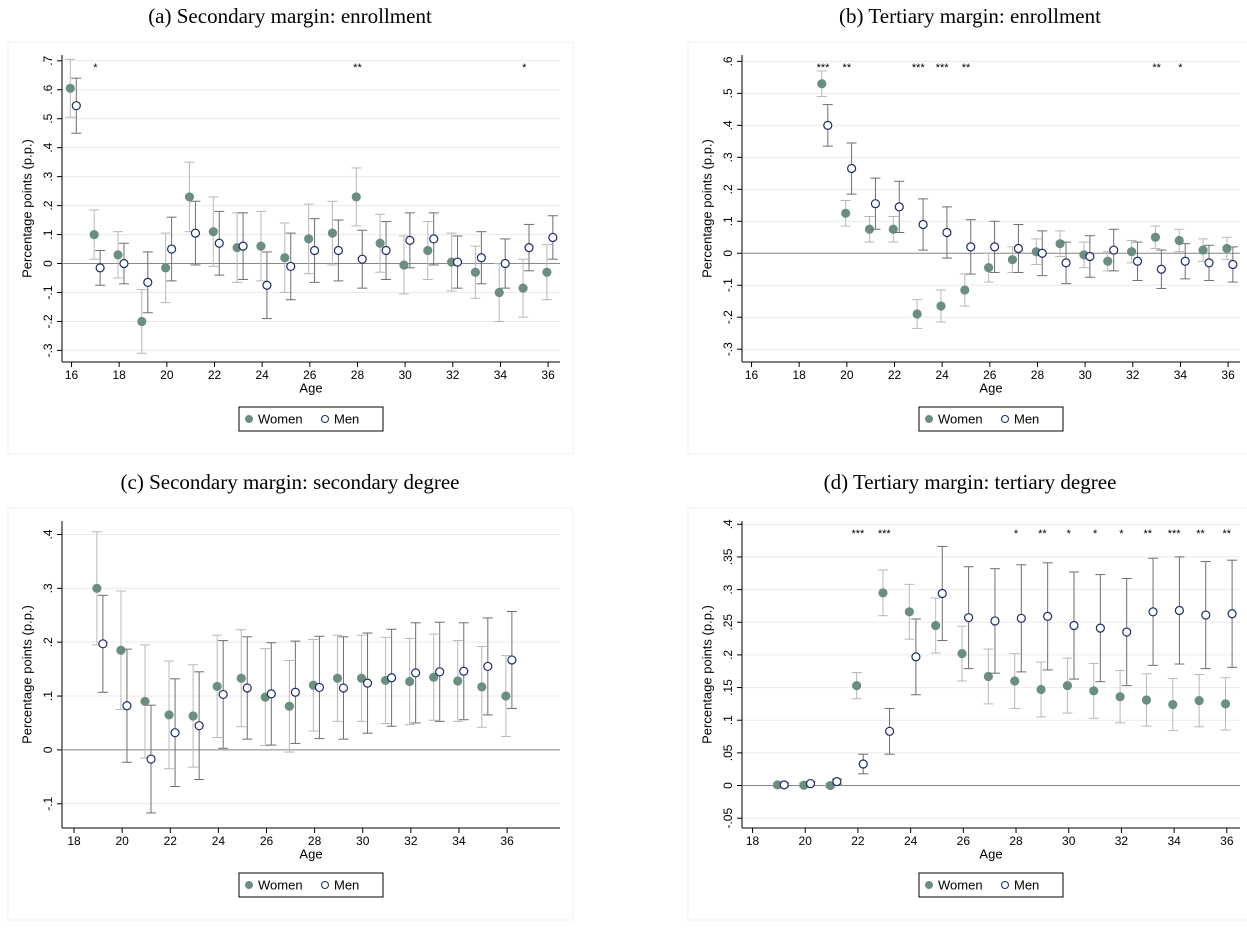 The height and width of the screenshot is (937, 1247). What do you see at coordinates (310, 375) in the screenshot?
I see `x-tick-label: 26` at bounding box center [310, 375].